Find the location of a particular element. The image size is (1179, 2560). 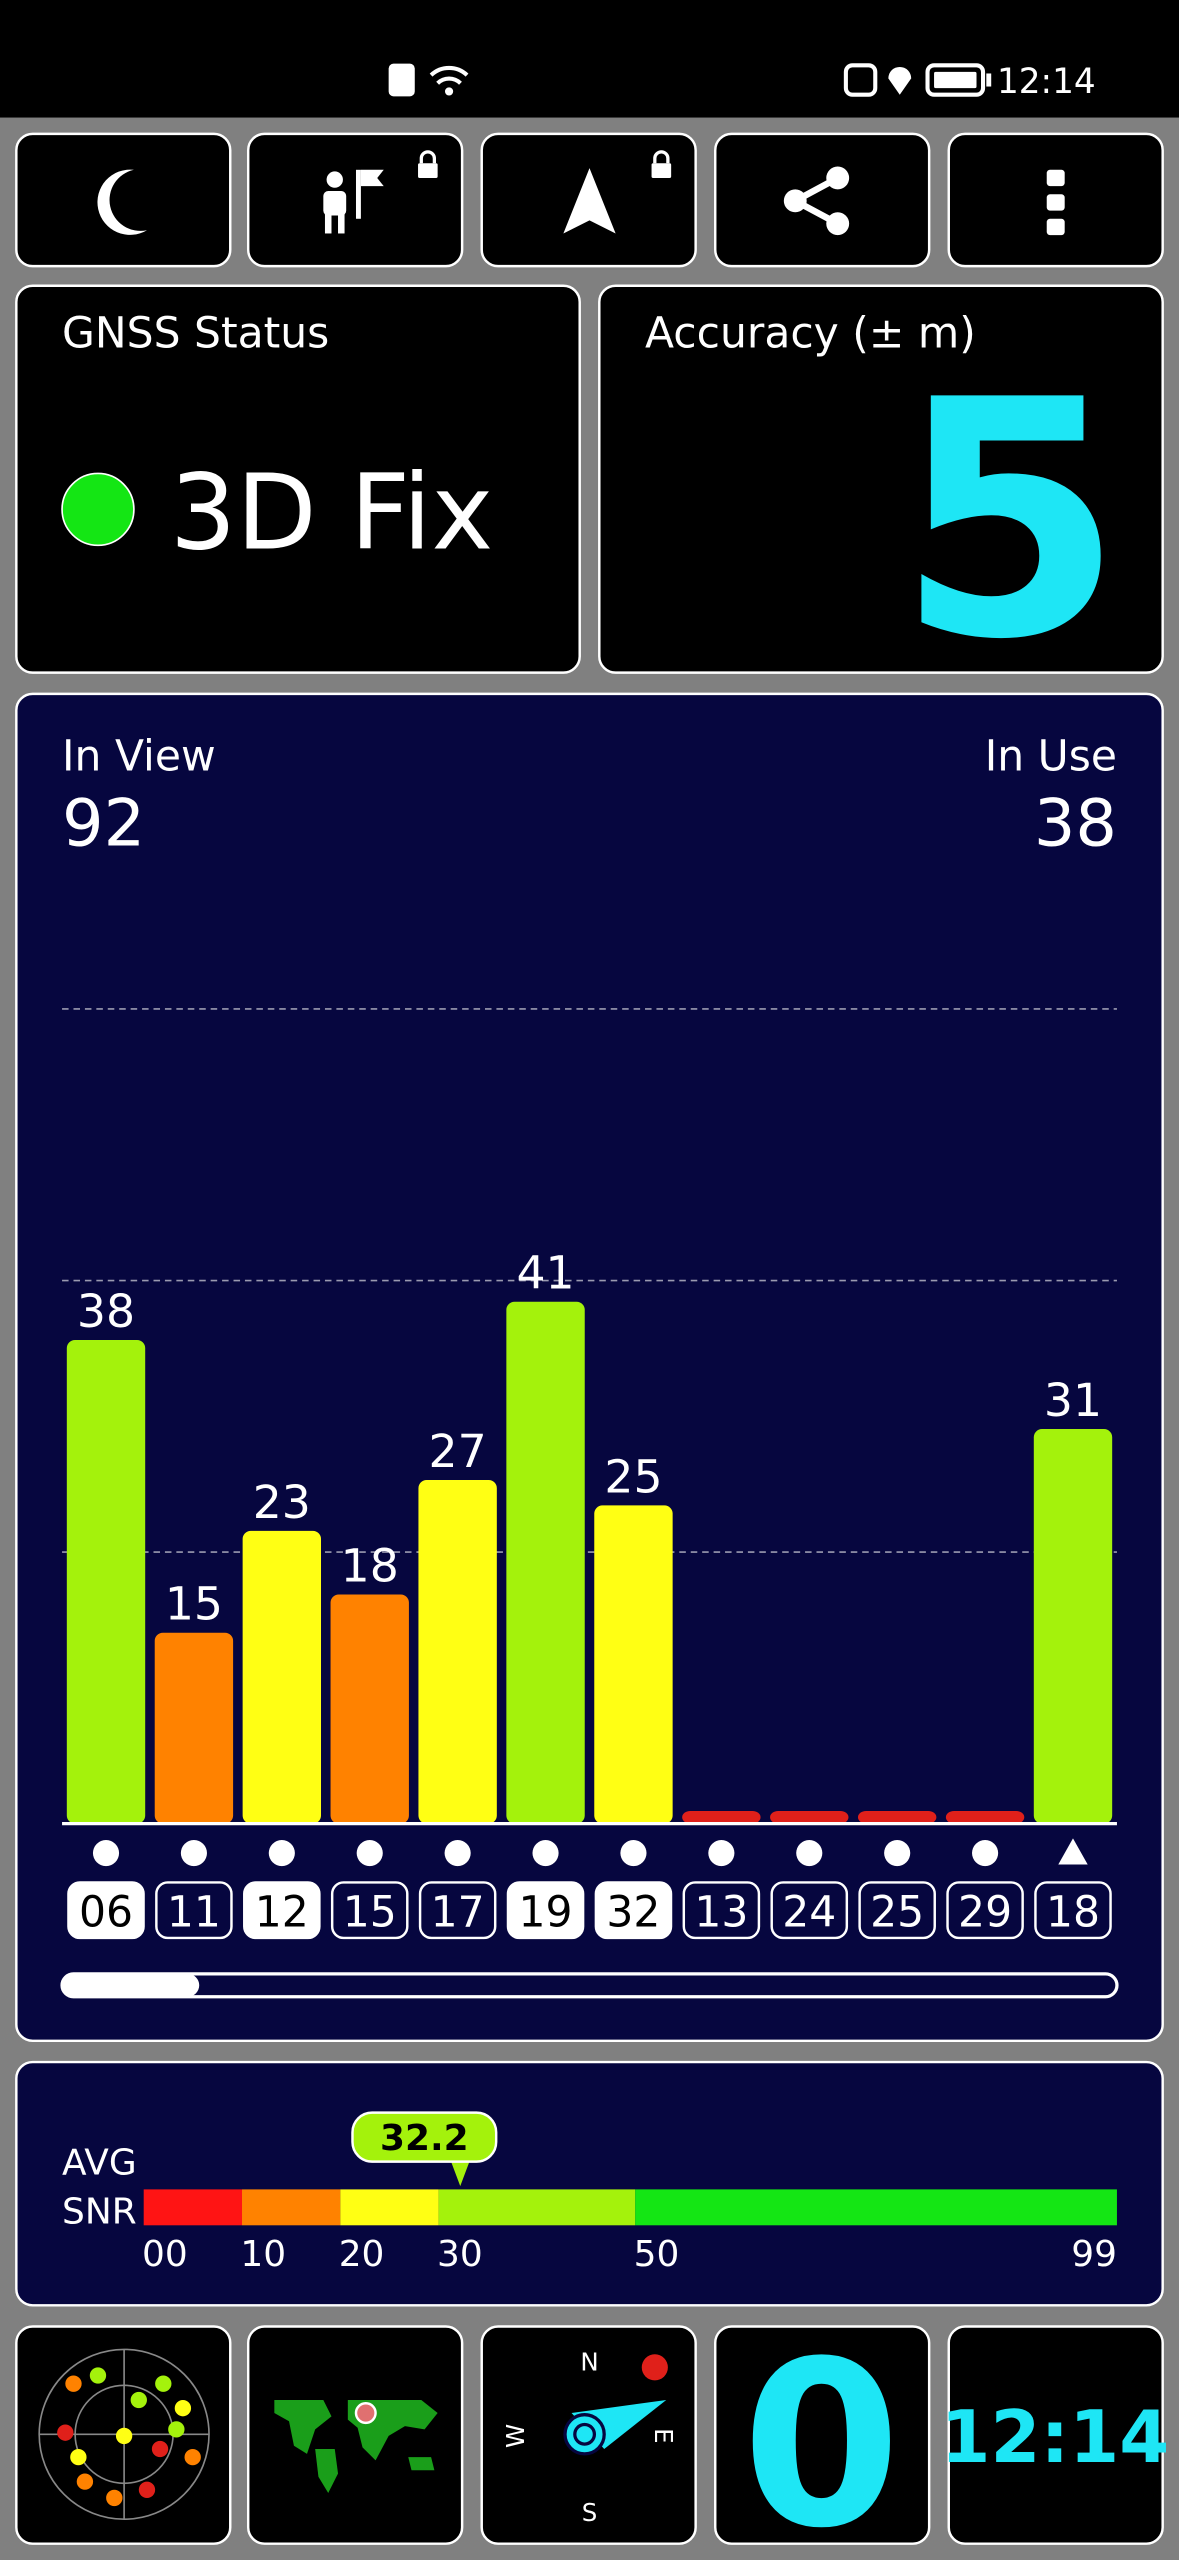

prn-label: 18 is located at coordinates (1073, 1913).